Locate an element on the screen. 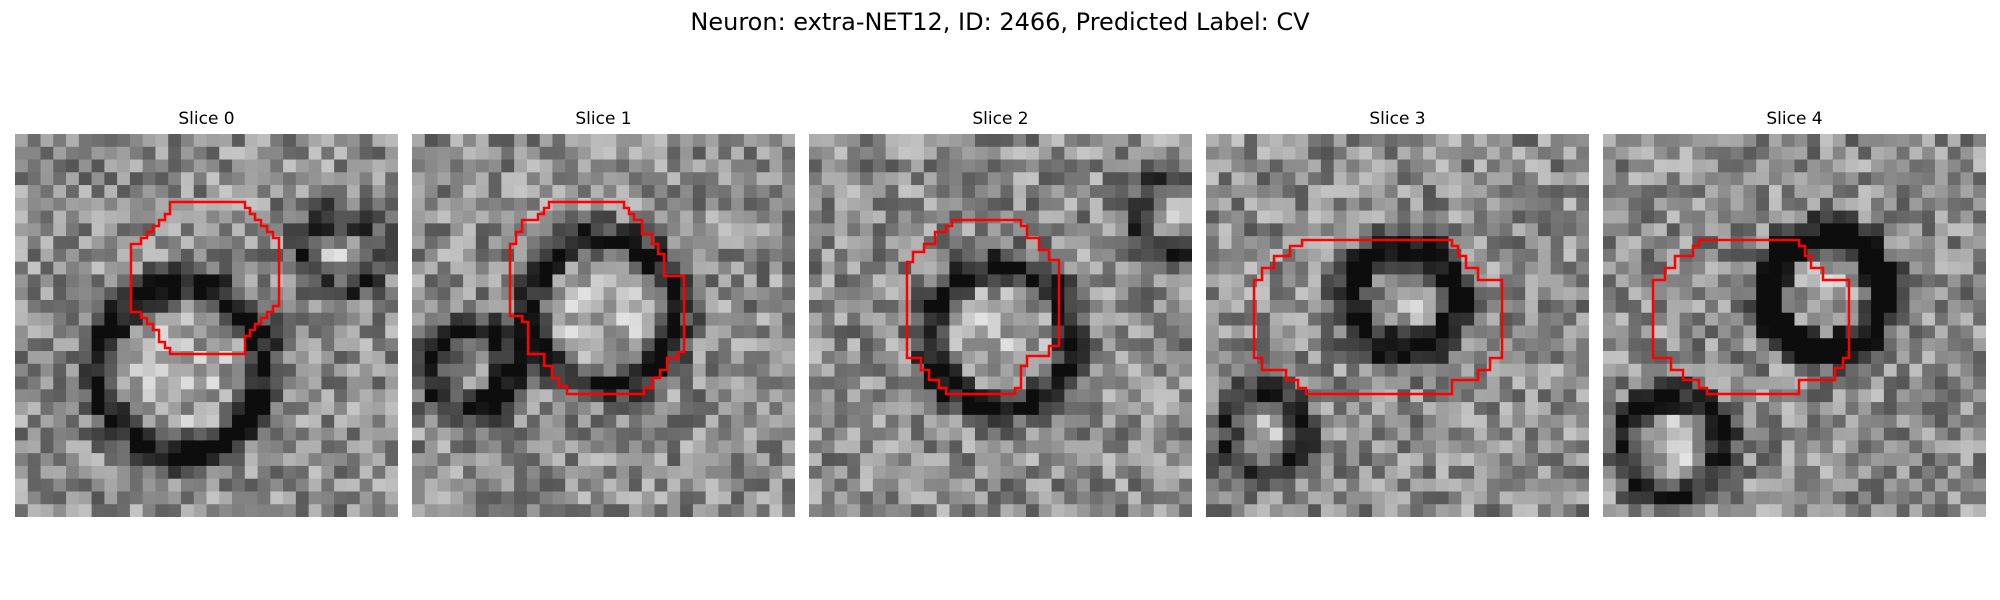  slice-title: Slice 1 is located at coordinates (603, 119).